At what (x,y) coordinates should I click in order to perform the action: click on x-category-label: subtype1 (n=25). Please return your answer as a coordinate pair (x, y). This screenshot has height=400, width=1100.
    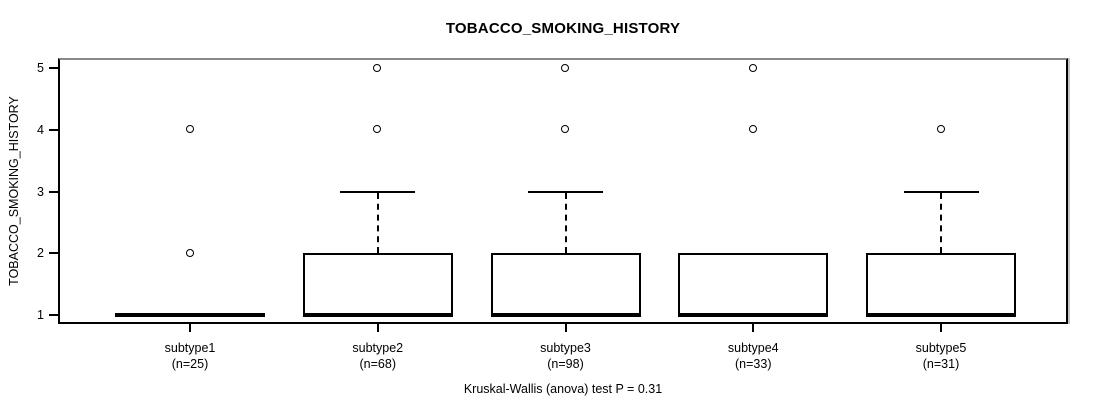
    Looking at the image, I should click on (190, 356).